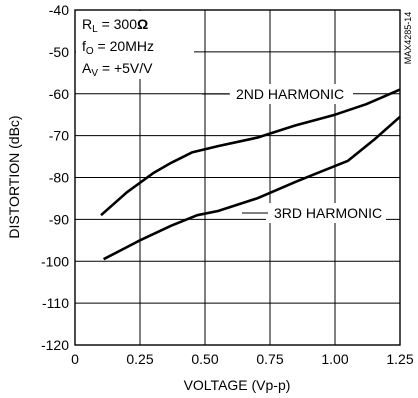 This screenshot has width=418, height=398. I want to click on y-tick-labels: -40 -50 -60 -70 -80 -90 -100 -110 -120, so click(55, 177).